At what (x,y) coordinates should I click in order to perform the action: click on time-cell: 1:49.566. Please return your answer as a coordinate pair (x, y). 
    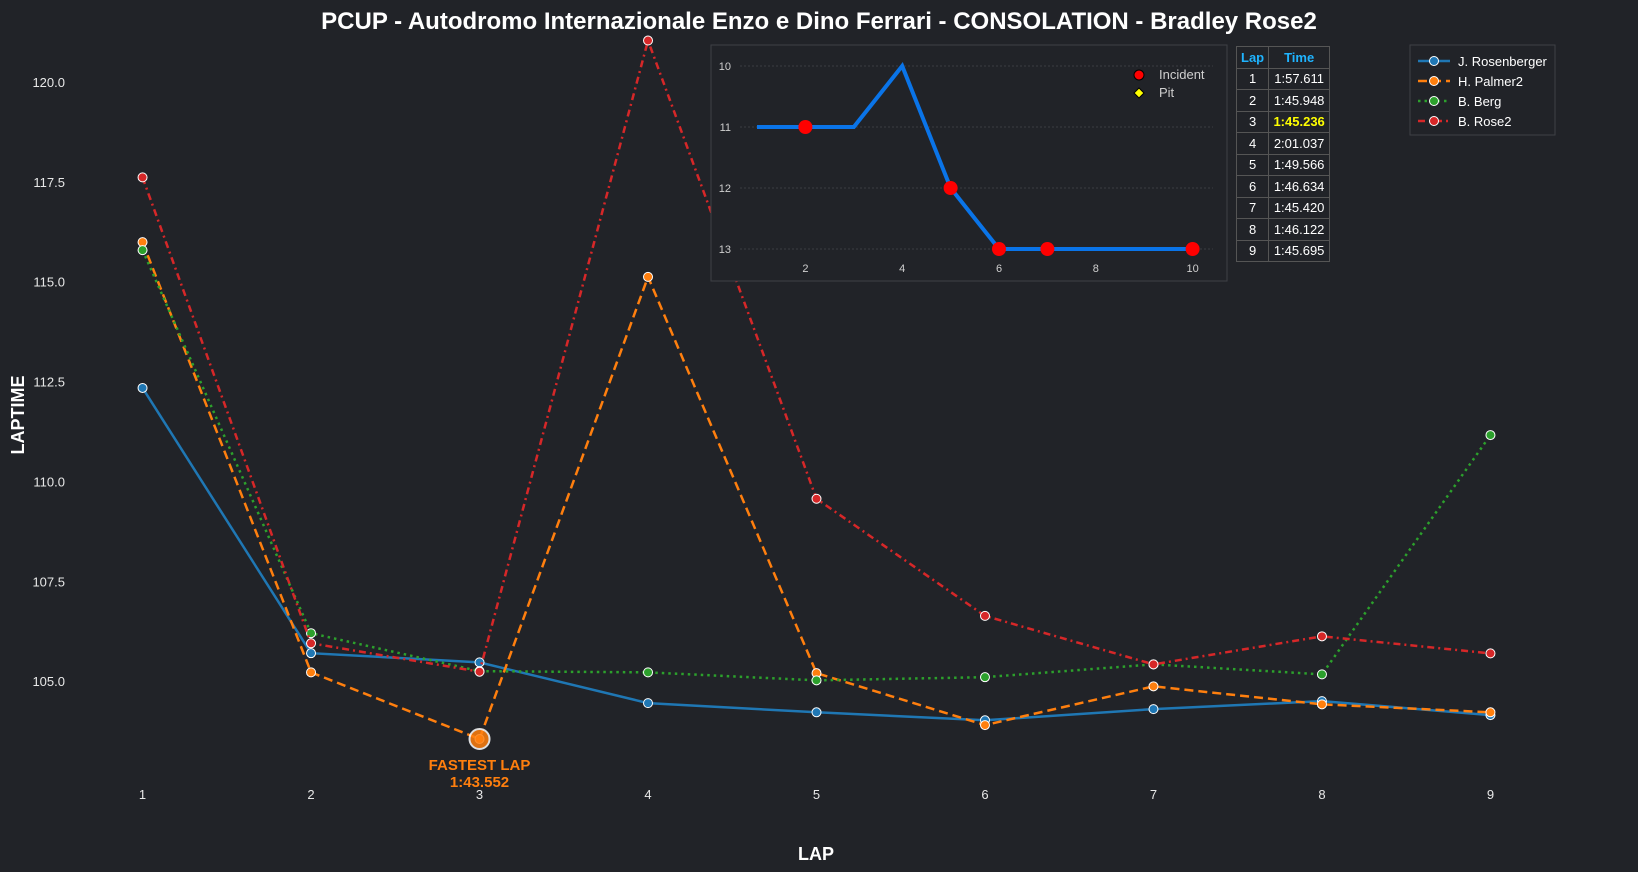
    Looking at the image, I should click on (1299, 164).